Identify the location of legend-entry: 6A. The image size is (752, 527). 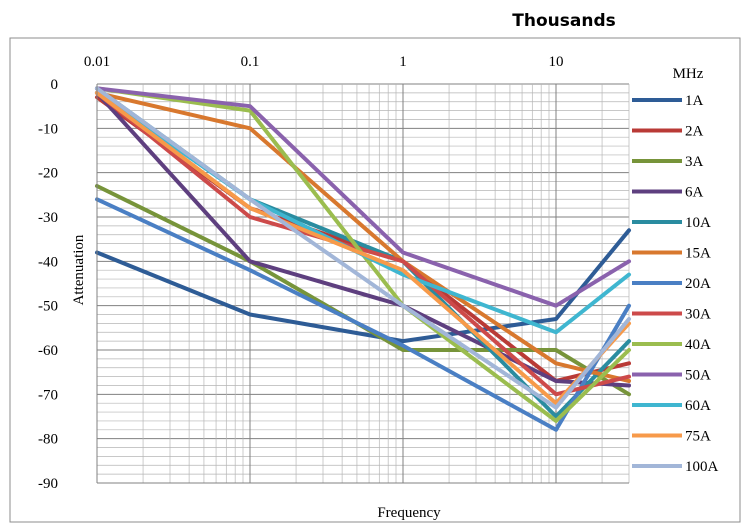
(694, 193).